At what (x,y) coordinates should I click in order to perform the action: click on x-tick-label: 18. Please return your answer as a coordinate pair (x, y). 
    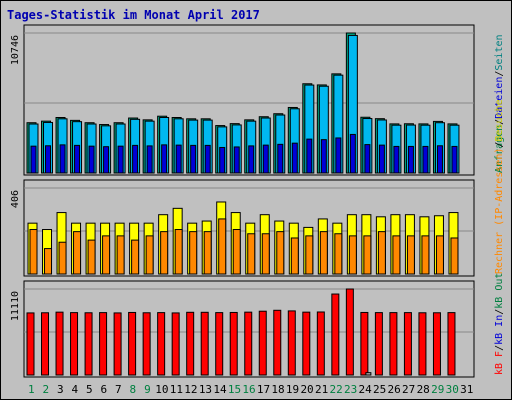
    Looking at the image, I should click on (277, 389).